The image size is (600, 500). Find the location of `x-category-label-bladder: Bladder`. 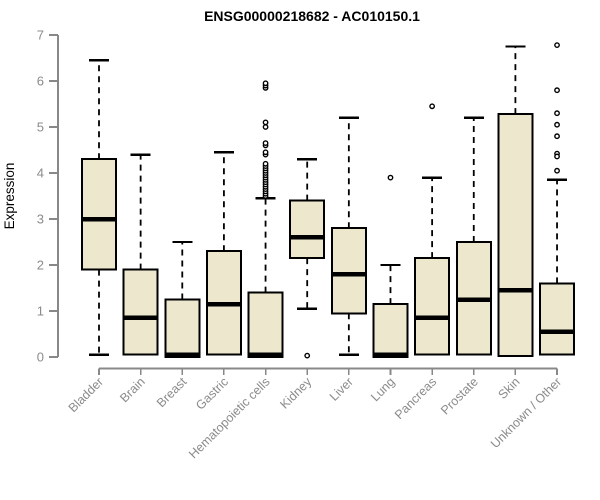

x-category-label-bladder: Bladder is located at coordinates (86, 395).